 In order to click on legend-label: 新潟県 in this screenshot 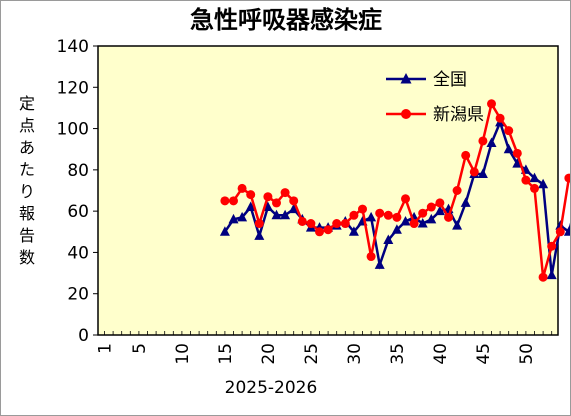, I will do `click(458, 115)`.